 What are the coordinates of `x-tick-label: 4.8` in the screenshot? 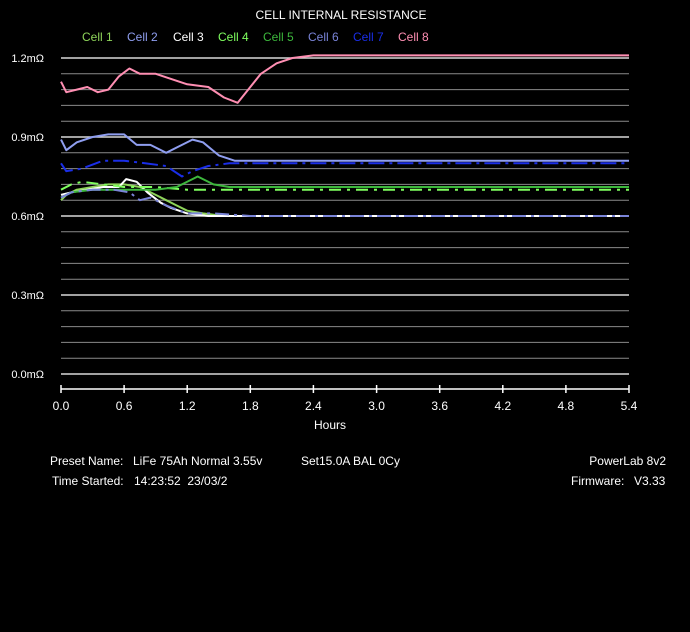 It's located at (566, 406).